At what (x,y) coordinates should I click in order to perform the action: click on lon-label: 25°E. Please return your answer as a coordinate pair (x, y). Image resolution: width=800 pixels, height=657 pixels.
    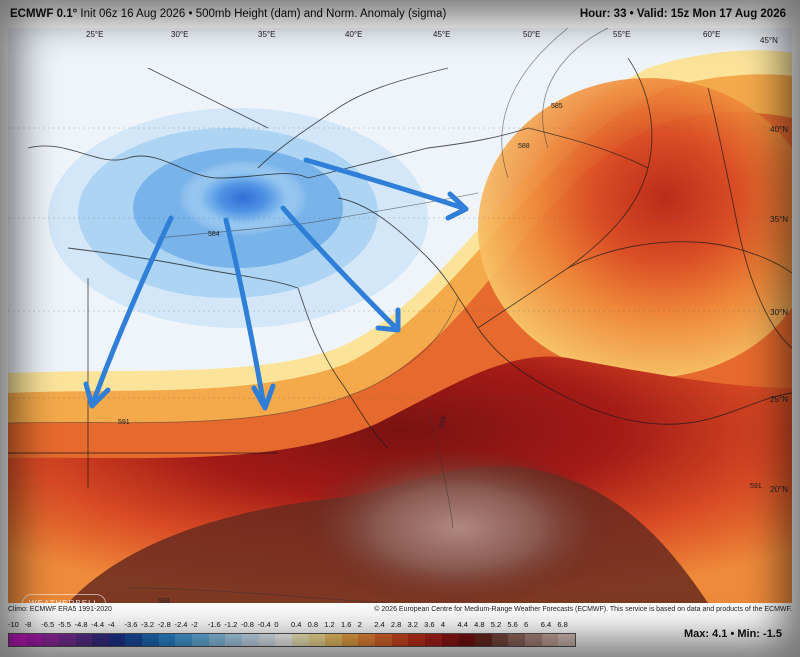
    Looking at the image, I should click on (94, 34).